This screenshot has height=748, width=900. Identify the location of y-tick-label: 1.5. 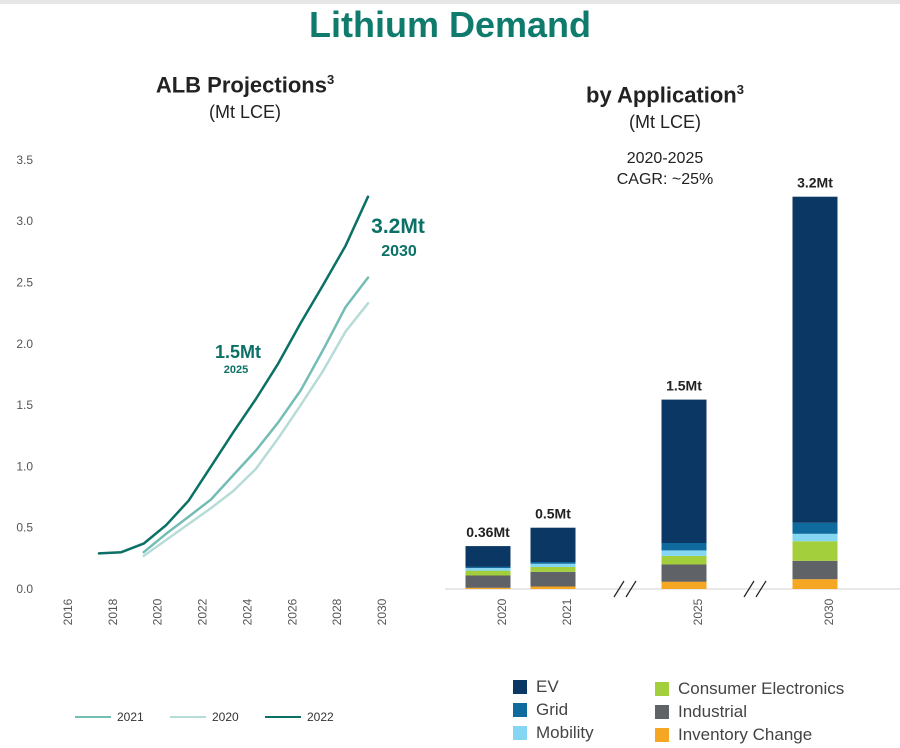
(24, 405).